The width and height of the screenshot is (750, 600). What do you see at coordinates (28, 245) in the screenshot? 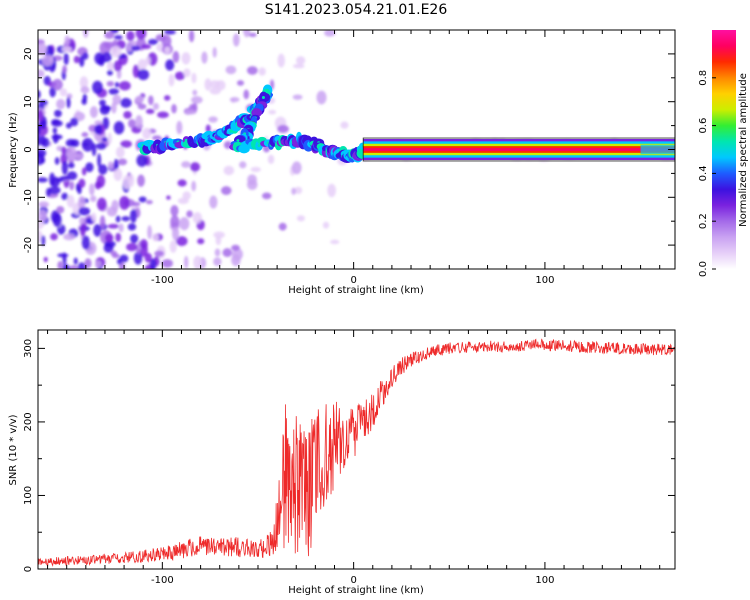
I see `spectrogram-ytick-label: -20` at bounding box center [28, 245].